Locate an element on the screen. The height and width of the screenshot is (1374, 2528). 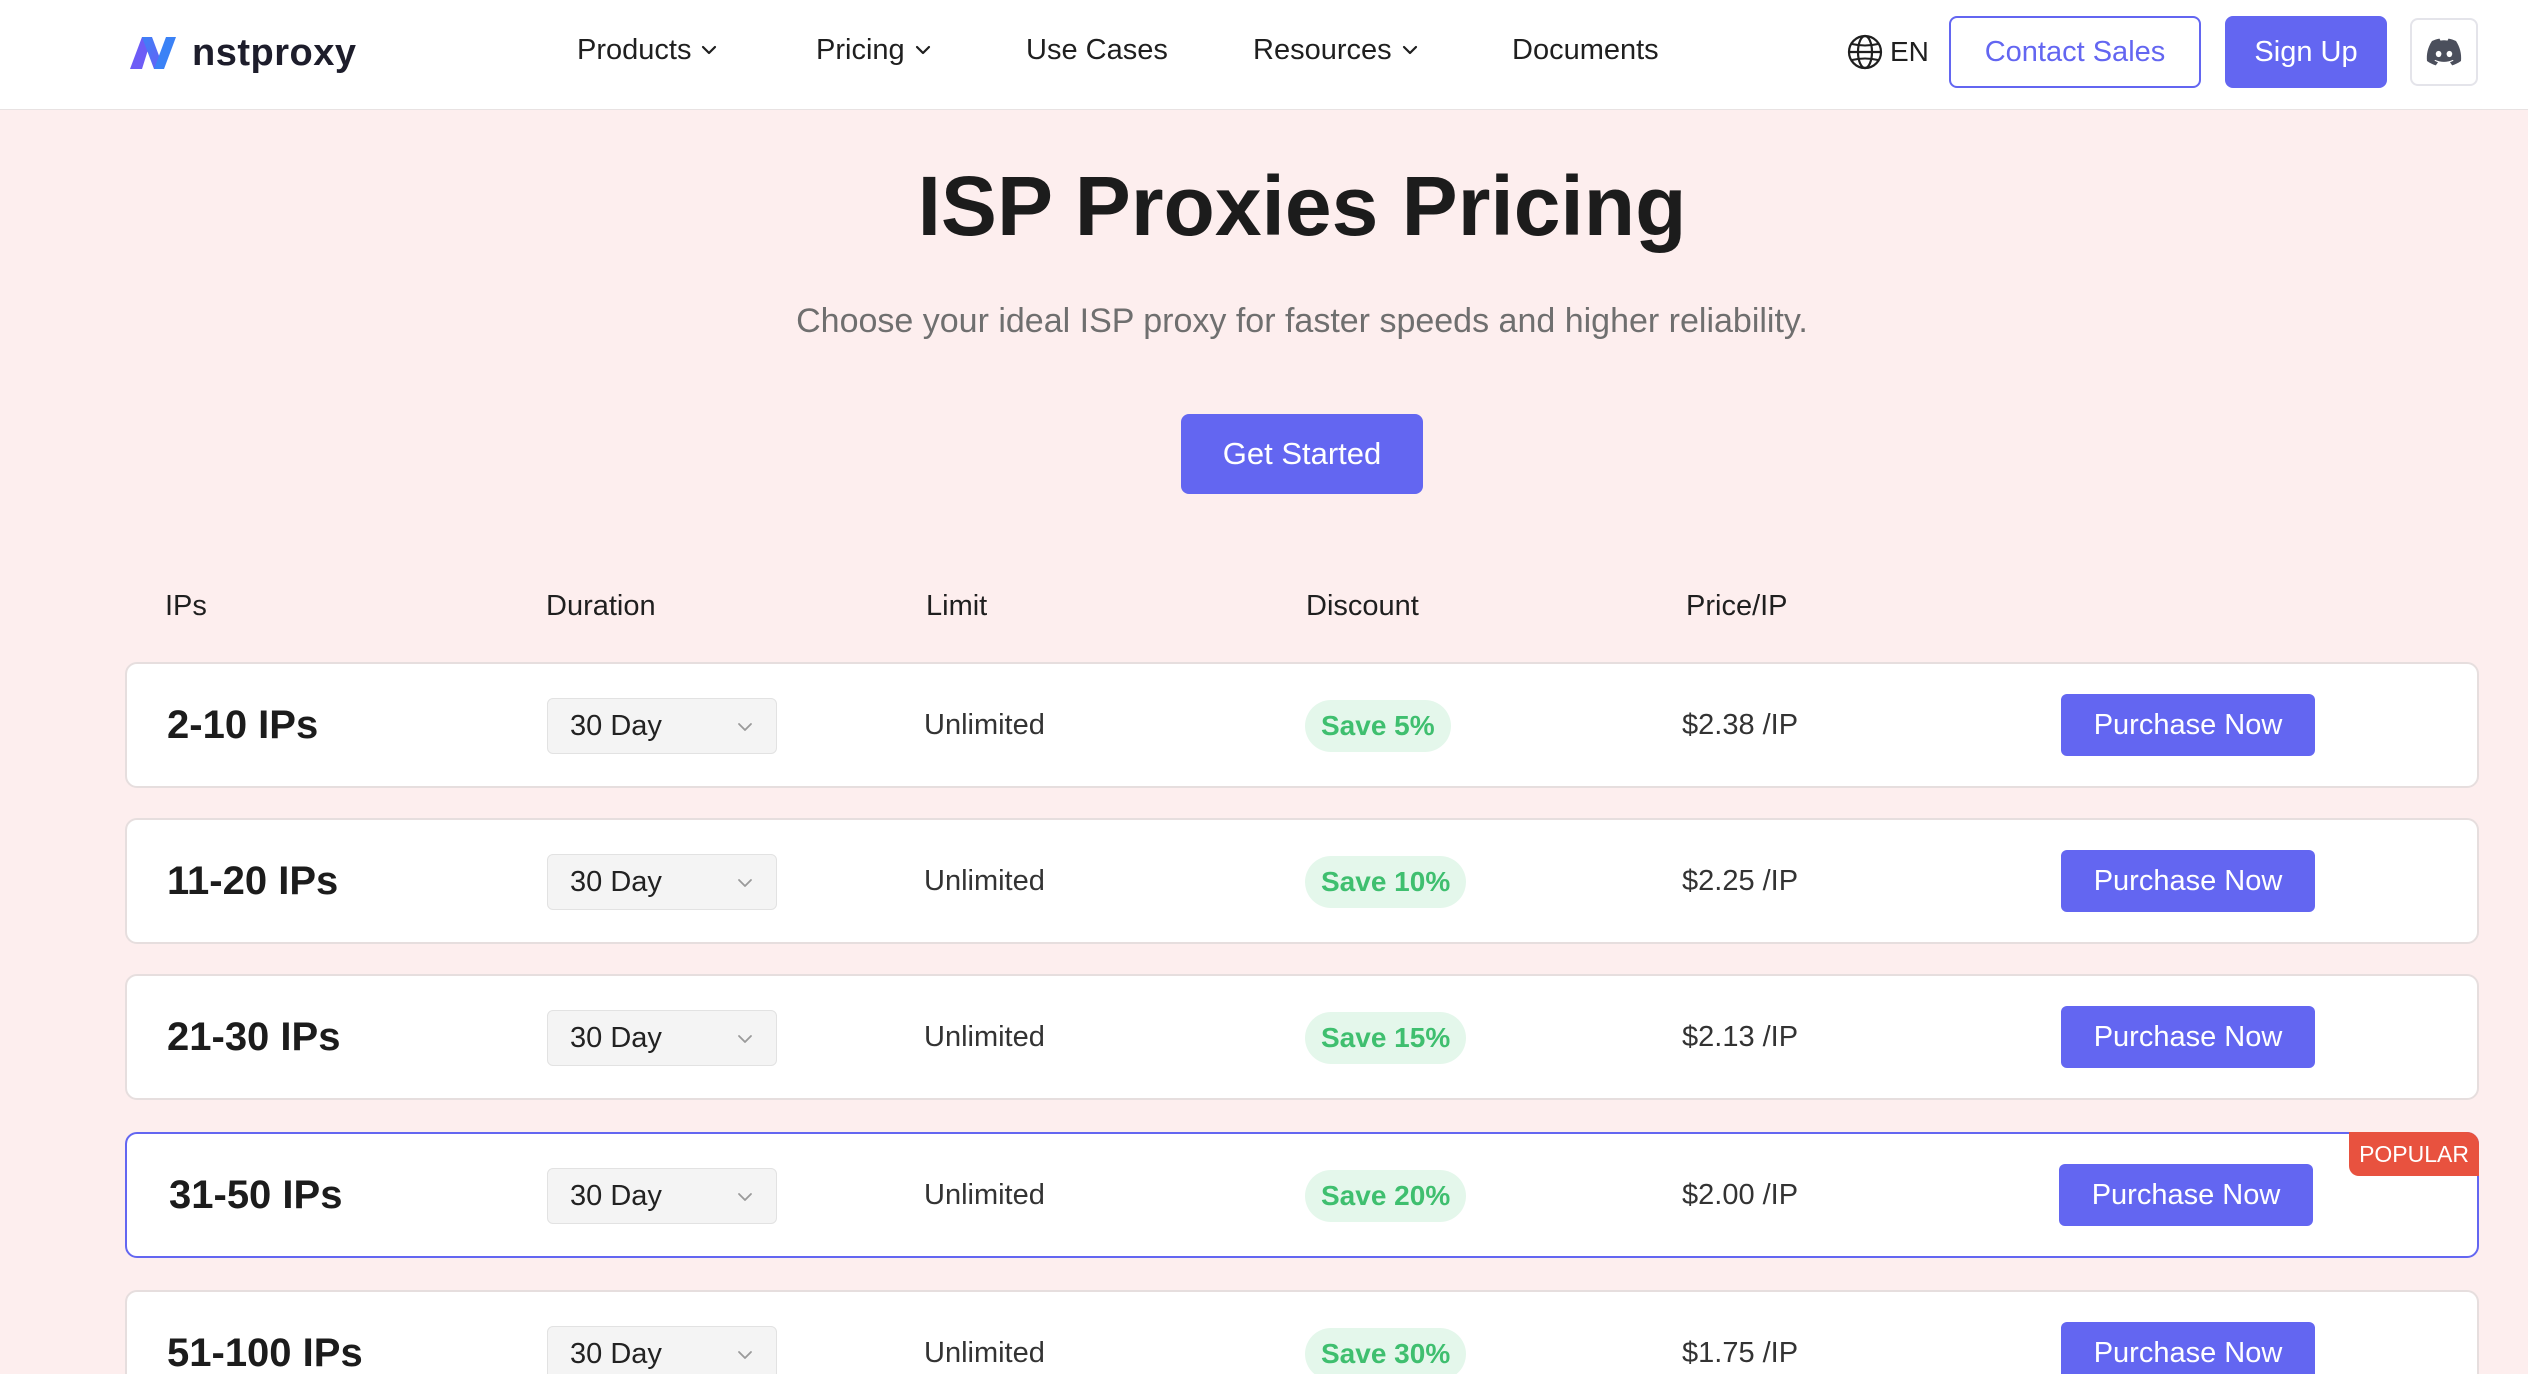
column-header-limit: Limit is located at coordinates (957, 606).